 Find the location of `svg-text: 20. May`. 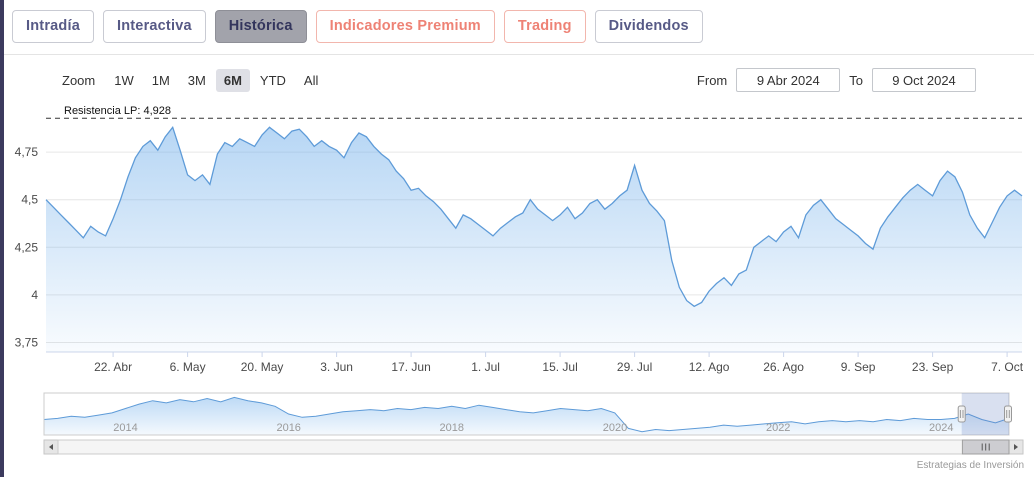

svg-text: 20. May is located at coordinates (262, 367).